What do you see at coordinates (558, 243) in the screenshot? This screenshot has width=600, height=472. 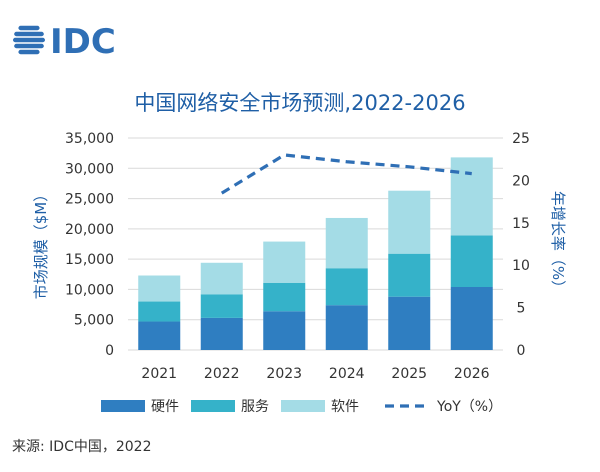 I see `y2-axis-label: 年增长率（%）` at bounding box center [558, 243].